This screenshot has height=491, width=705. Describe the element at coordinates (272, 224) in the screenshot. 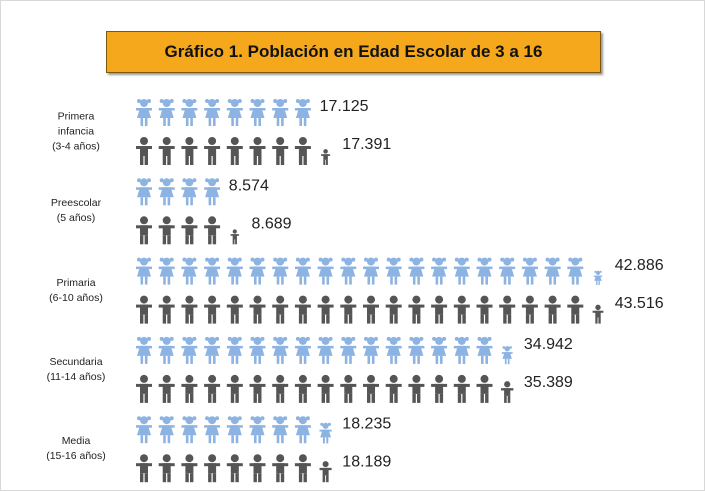

I see `value-label: 8.689` at that location.